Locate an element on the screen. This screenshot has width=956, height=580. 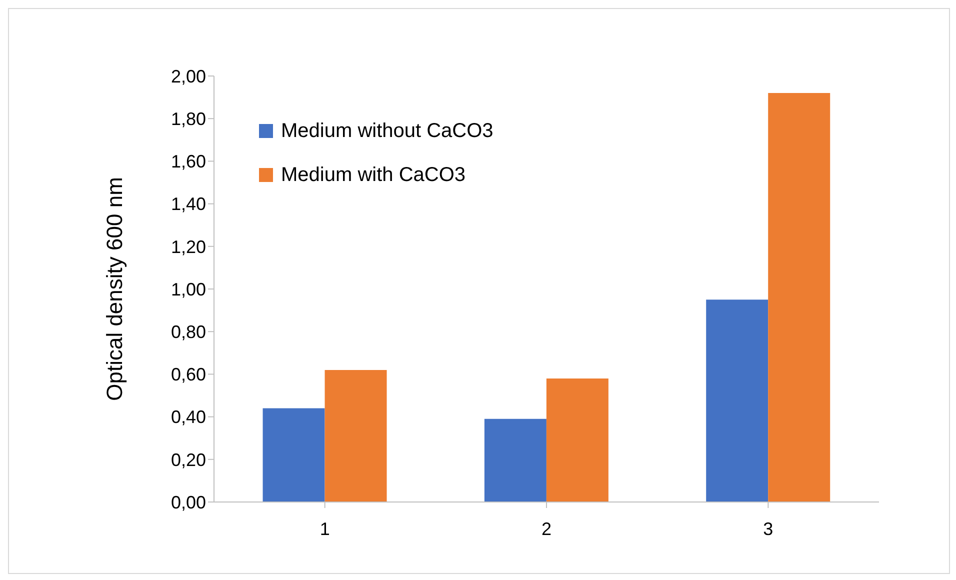
y-tick-label: 1,40 is located at coordinates (188, 204).